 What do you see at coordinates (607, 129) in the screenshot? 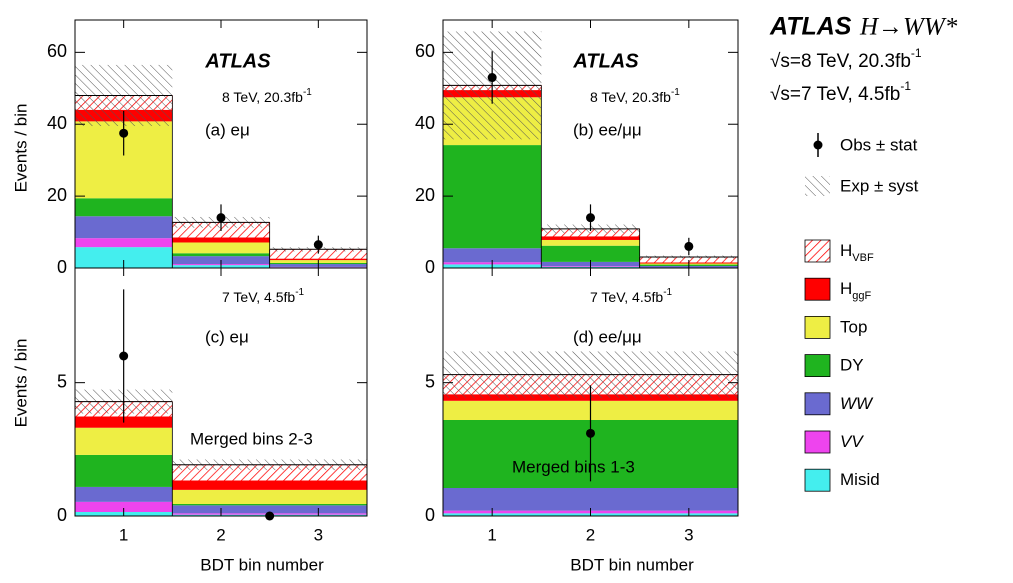
I see `panel-label: (b) ee/μμ` at bounding box center [607, 129].